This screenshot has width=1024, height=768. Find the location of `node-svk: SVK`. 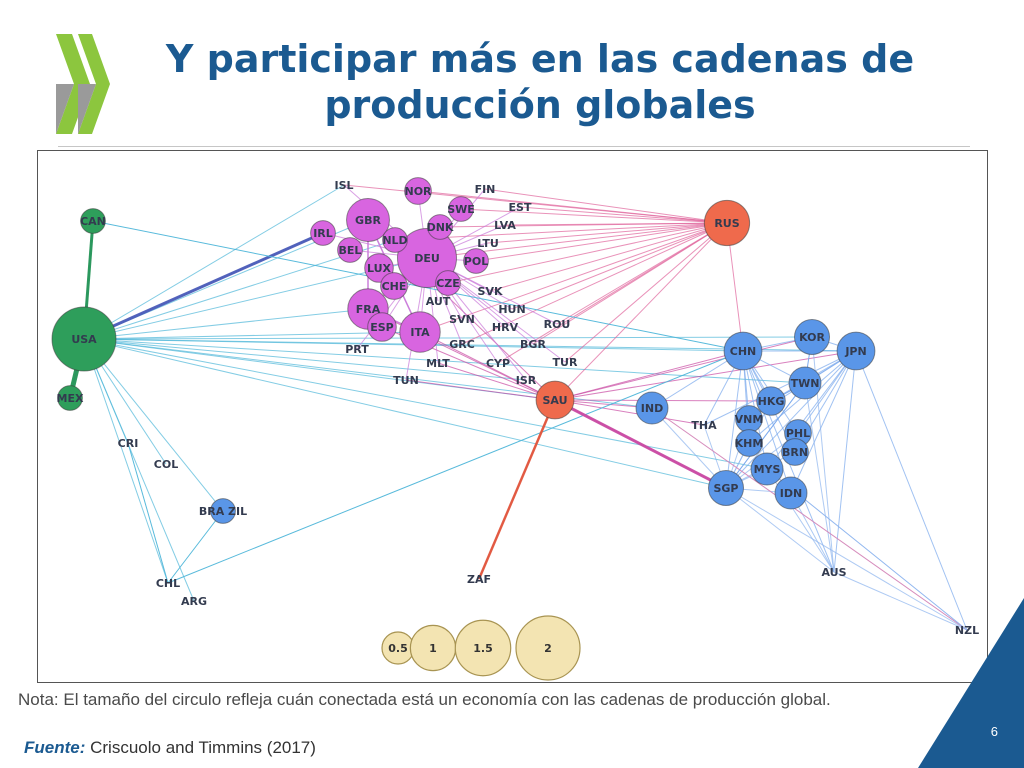

node-svk: SVK is located at coordinates (490, 291).